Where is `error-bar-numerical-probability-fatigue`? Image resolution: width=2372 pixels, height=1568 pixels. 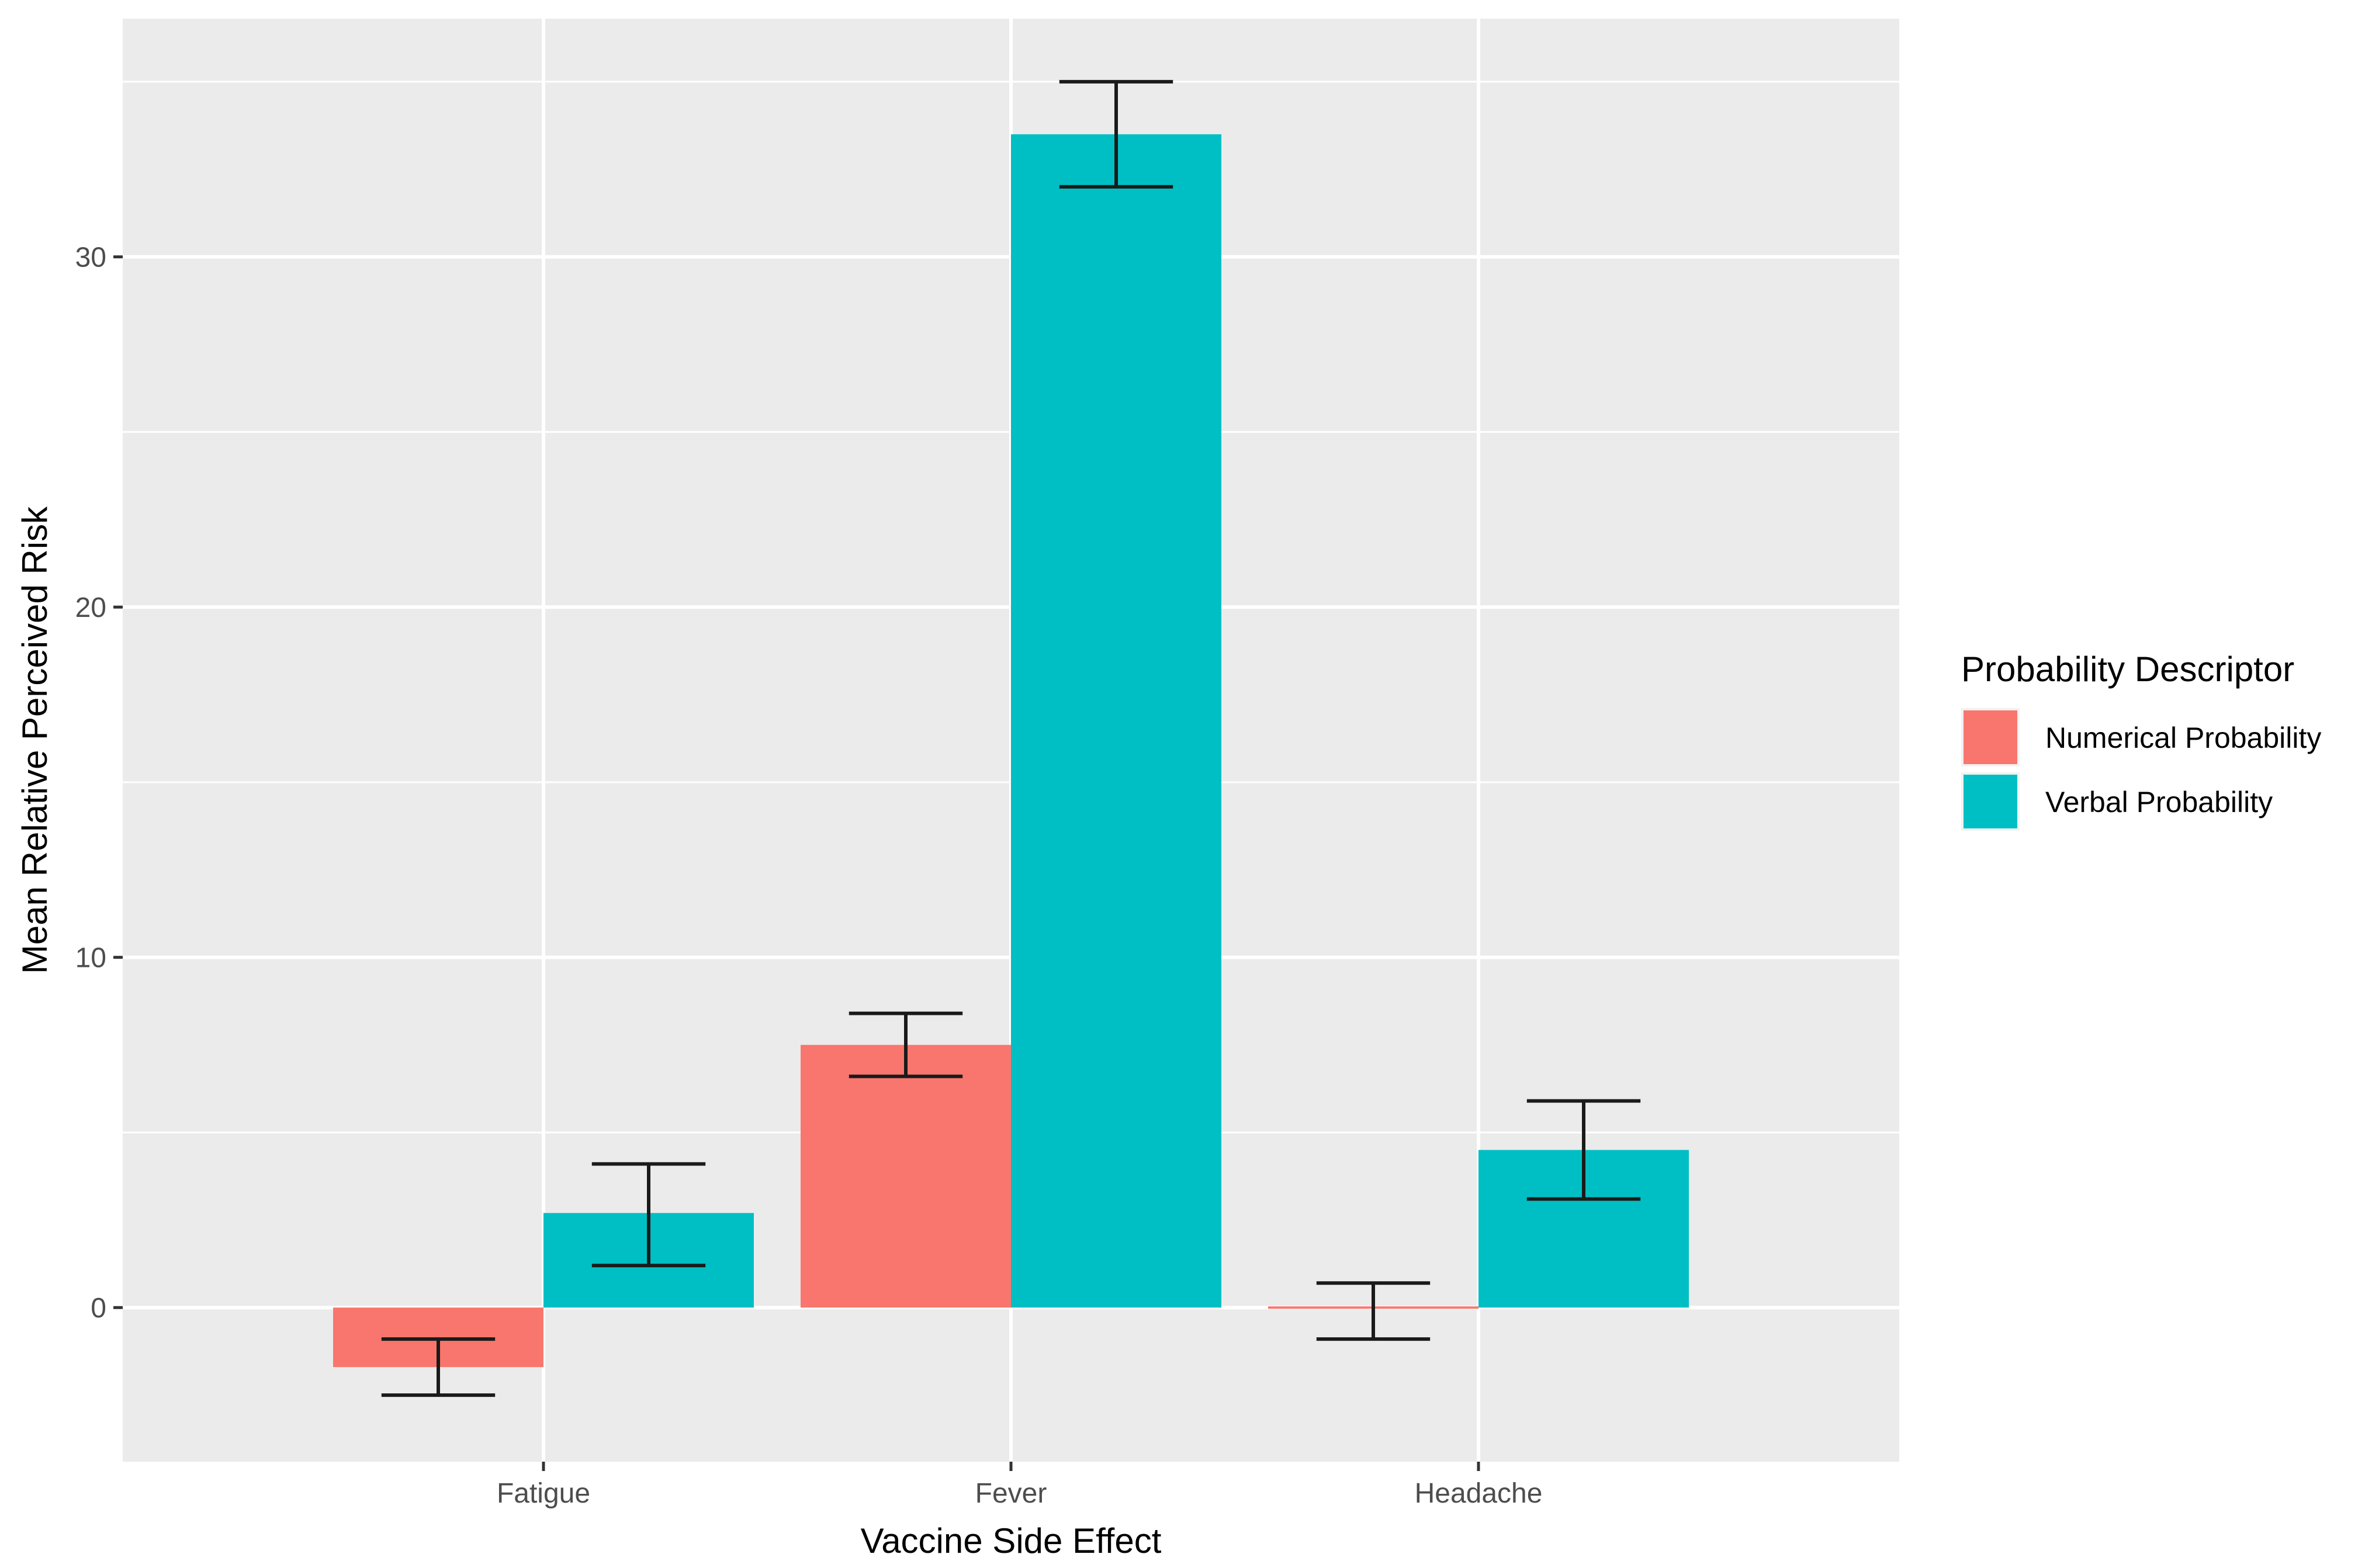
error-bar-numerical-probability-fatigue is located at coordinates (438, 1367).